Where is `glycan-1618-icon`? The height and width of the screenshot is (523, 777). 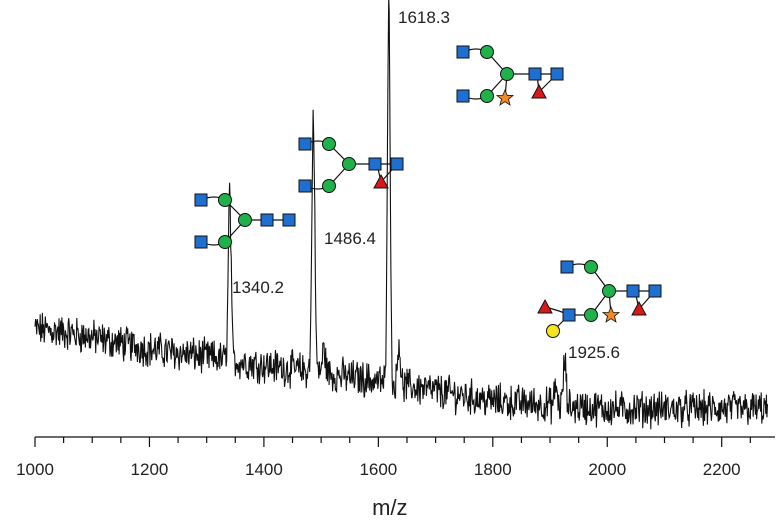
glycan-1618-icon is located at coordinates (510, 75).